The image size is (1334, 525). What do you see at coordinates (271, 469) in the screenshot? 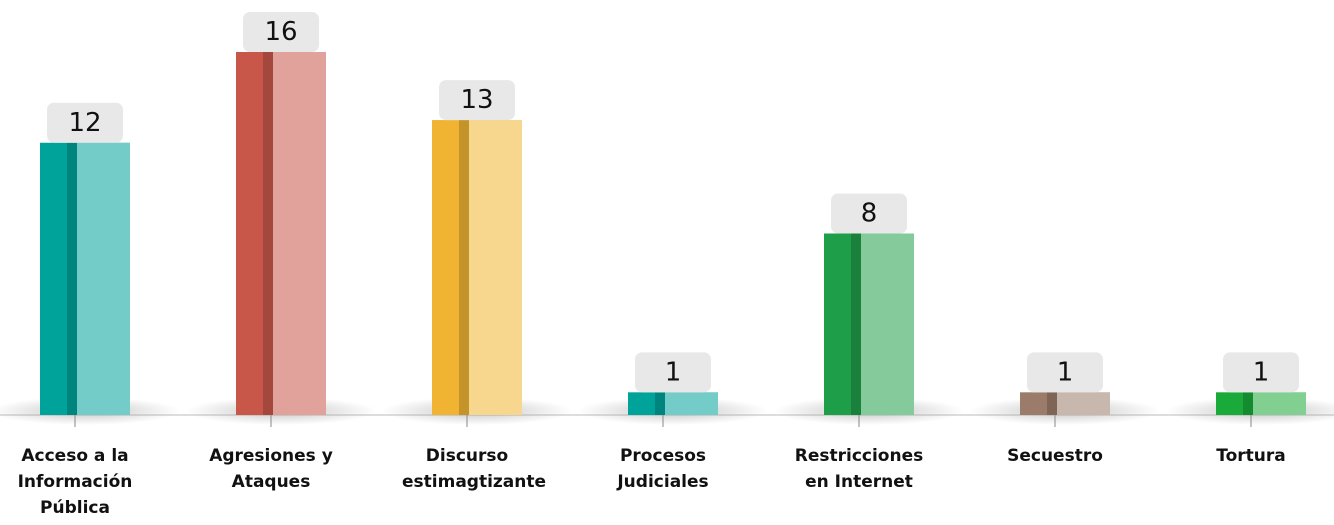
I see `x-tick-label: Agresiones y Ataques` at bounding box center [271, 469].